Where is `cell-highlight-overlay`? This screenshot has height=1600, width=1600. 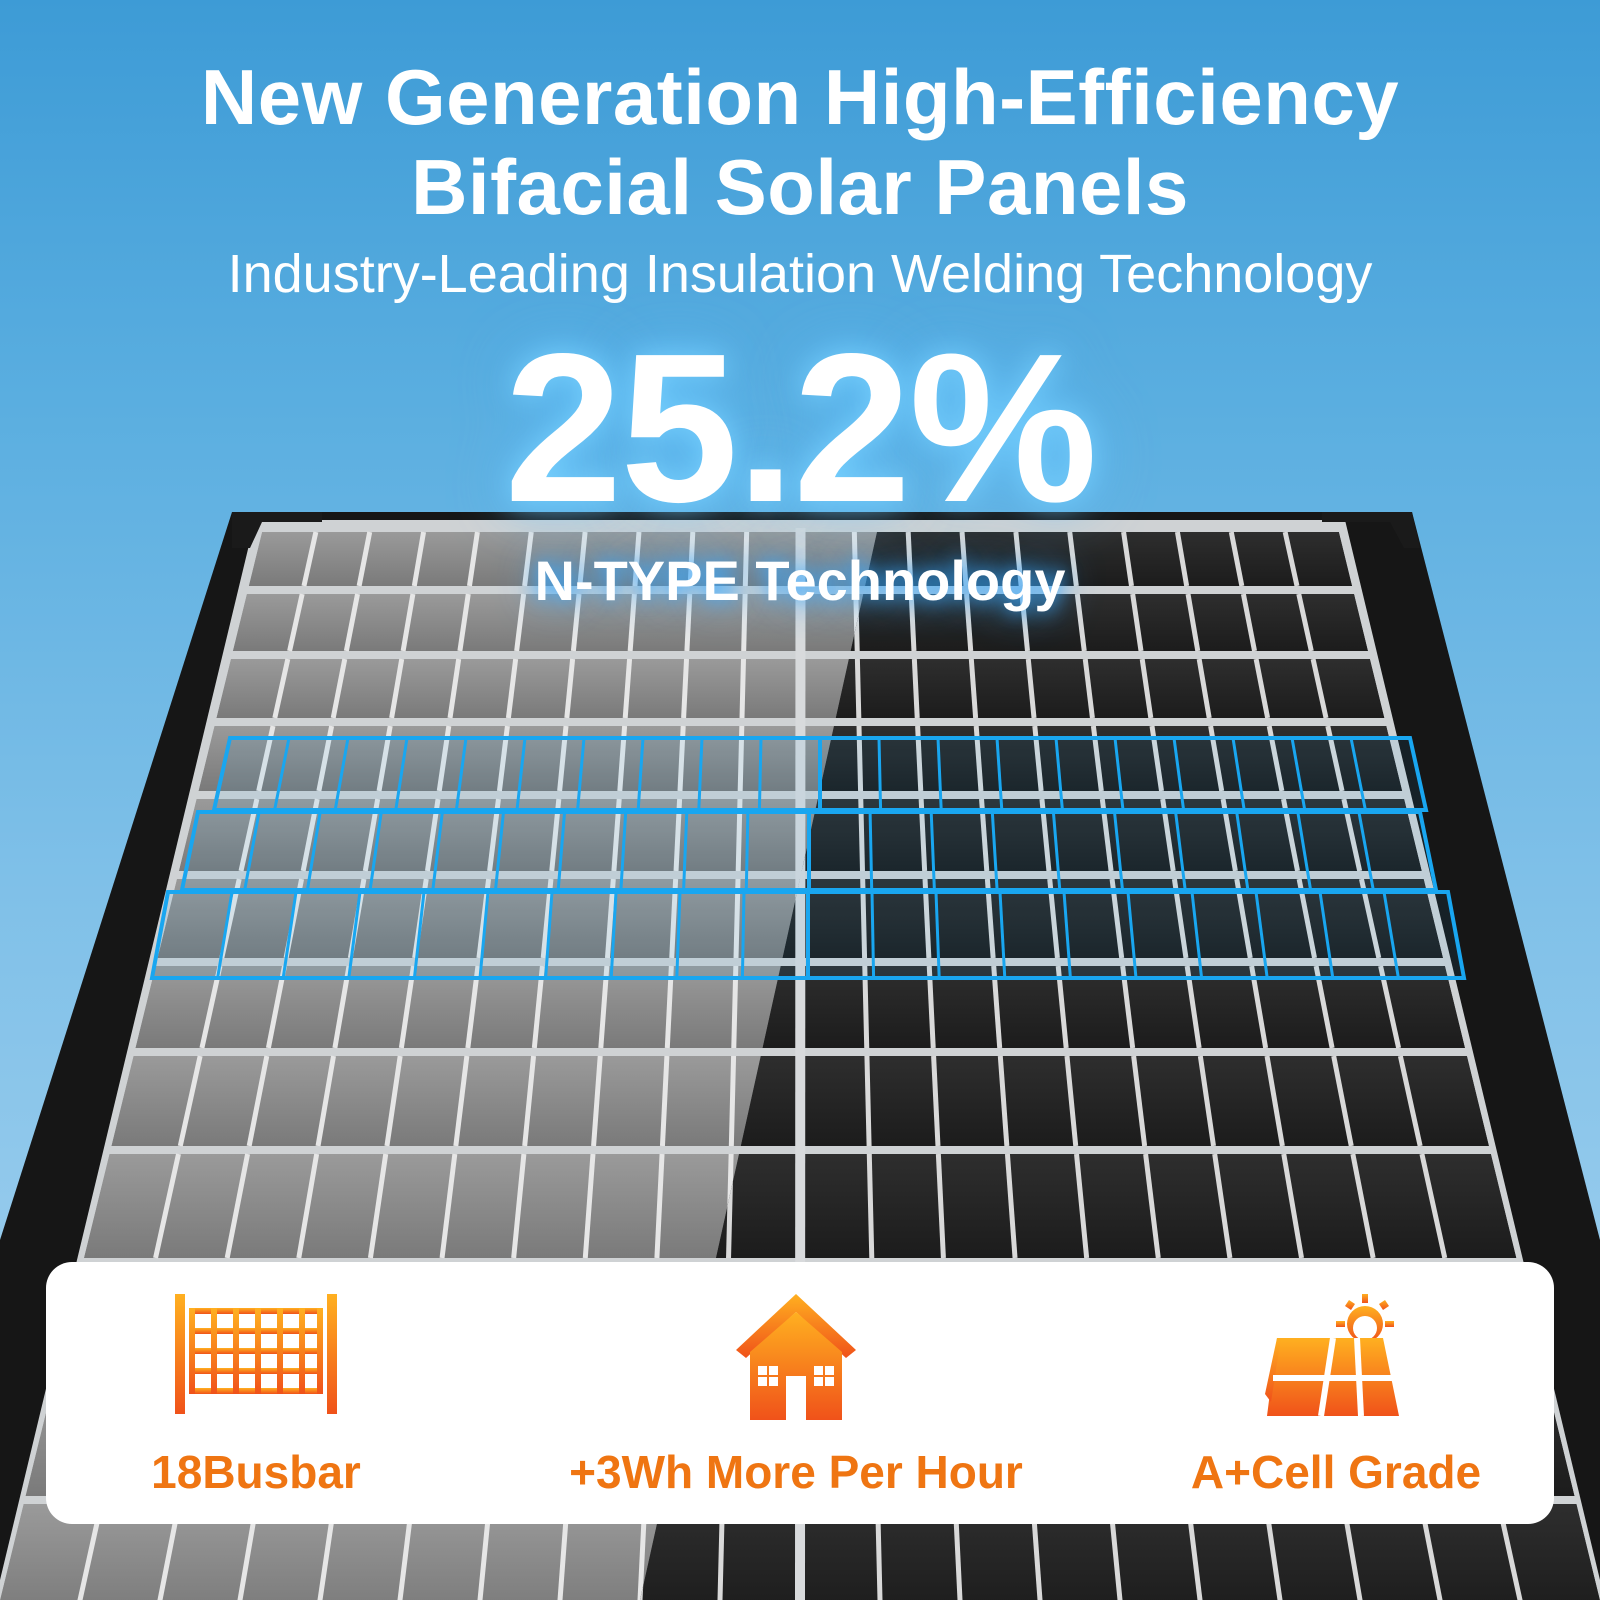 cell-highlight-overlay is located at coordinates (808, 858).